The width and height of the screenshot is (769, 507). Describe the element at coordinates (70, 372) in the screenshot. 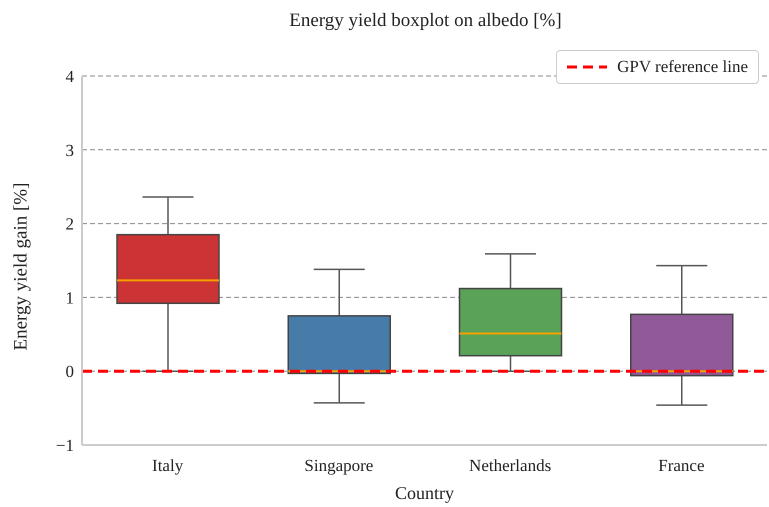

I see `y-tick-label: 0` at that location.